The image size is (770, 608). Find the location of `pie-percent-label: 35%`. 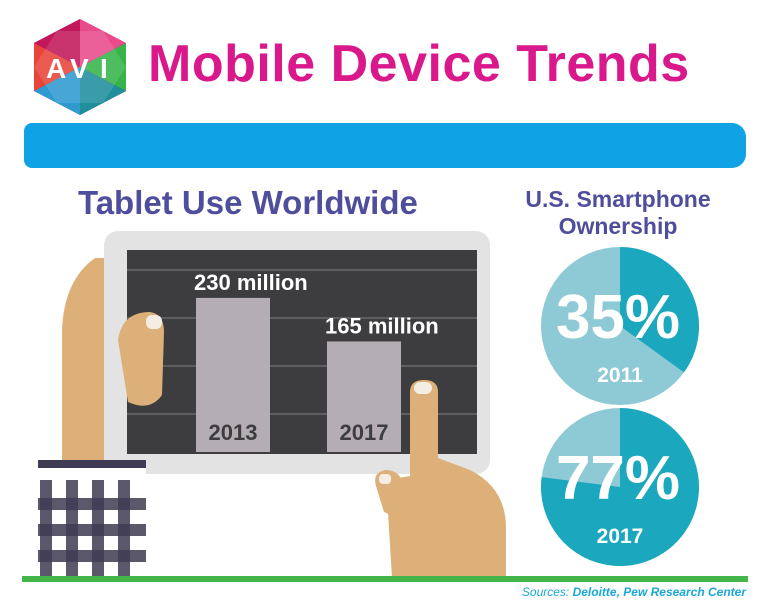

pie-percent-label: 35% is located at coordinates (618, 317).